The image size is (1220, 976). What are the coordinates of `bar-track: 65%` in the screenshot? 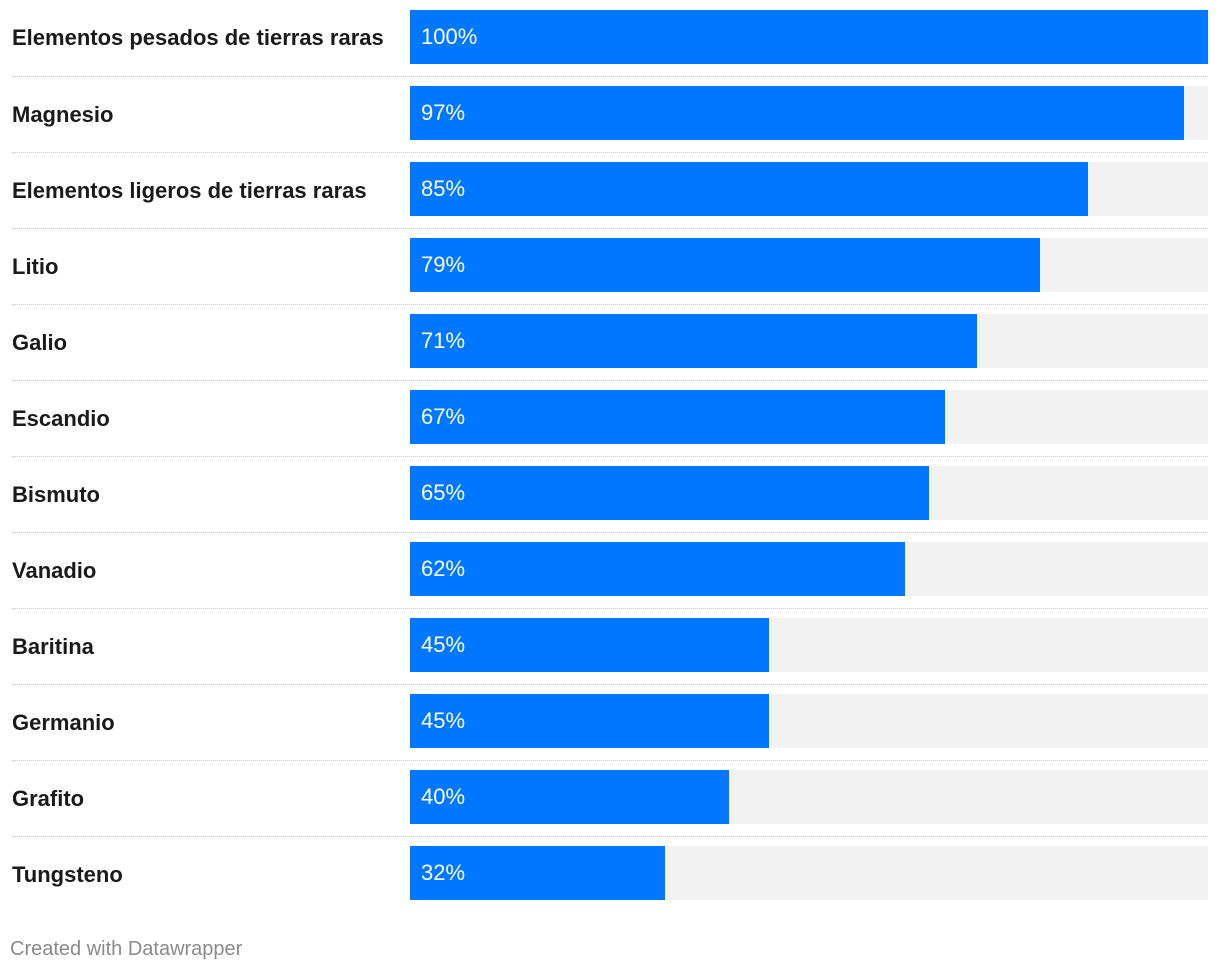 It's located at (809, 493).